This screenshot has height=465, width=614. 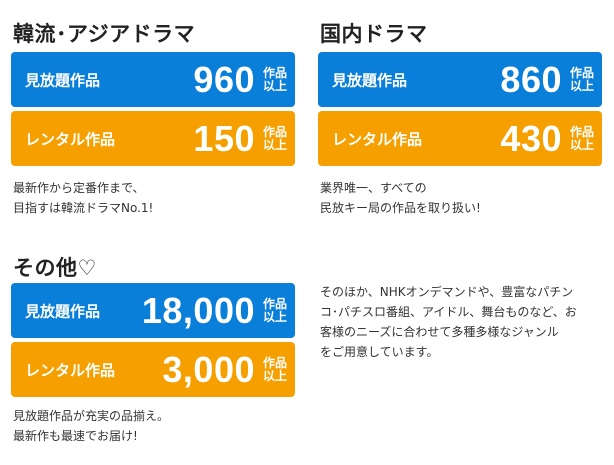 What do you see at coordinates (460, 79) in the screenshot?
I see `domestic-unlimited-card: 見放題作品 860 作品 以上` at bounding box center [460, 79].